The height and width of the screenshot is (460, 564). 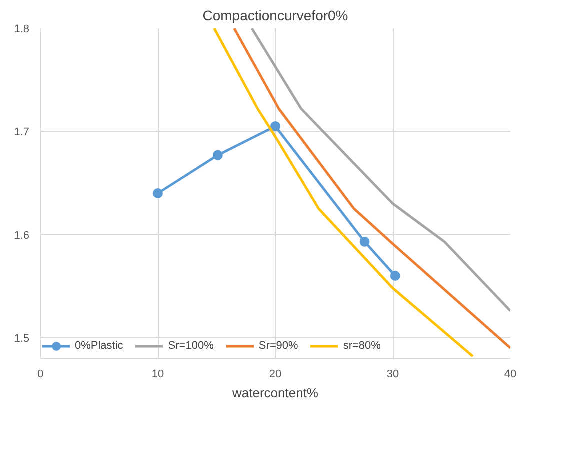 I want to click on x-tick-label: 0, so click(x=40, y=374).